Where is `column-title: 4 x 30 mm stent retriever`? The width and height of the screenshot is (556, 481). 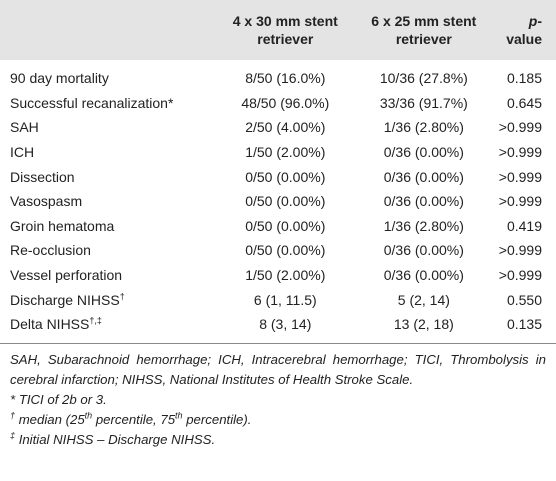
column-title: 4 x 30 mm stent retriever is located at coordinates (285, 30).